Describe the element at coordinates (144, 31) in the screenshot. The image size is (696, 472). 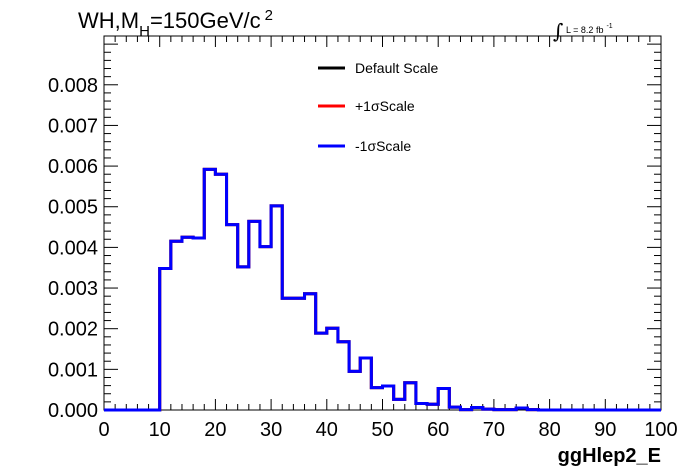
I see `title-subscript: H` at that location.